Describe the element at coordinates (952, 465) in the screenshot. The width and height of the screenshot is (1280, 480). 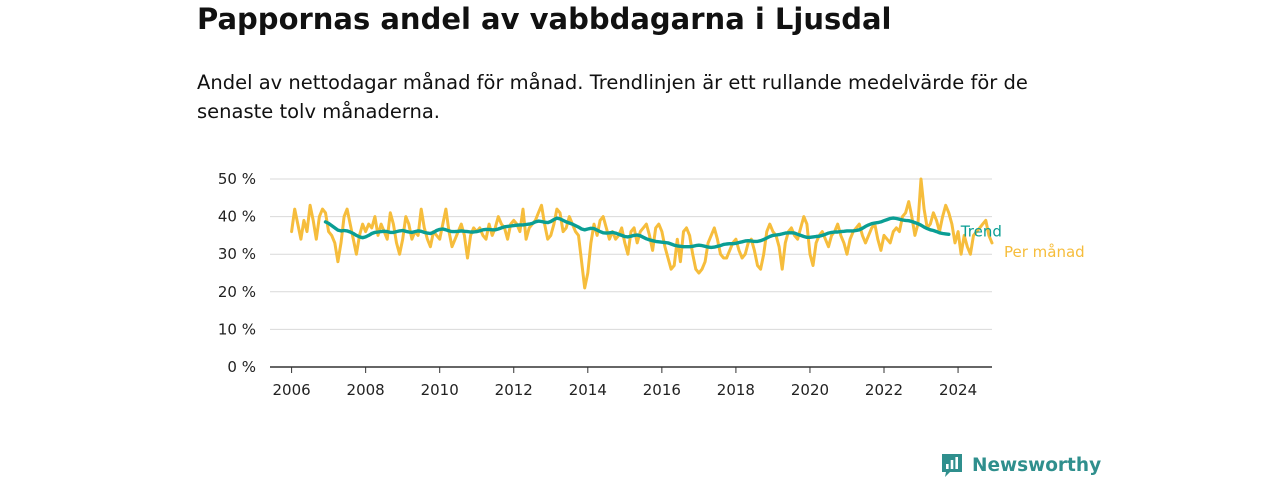
I see `newsworthy-logo-icon` at that location.